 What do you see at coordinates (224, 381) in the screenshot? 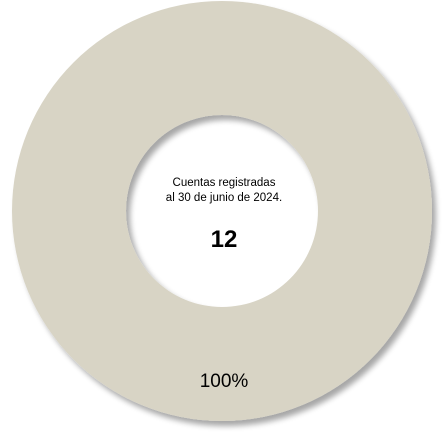
I see `slice-percent-label: 100%` at bounding box center [224, 381].